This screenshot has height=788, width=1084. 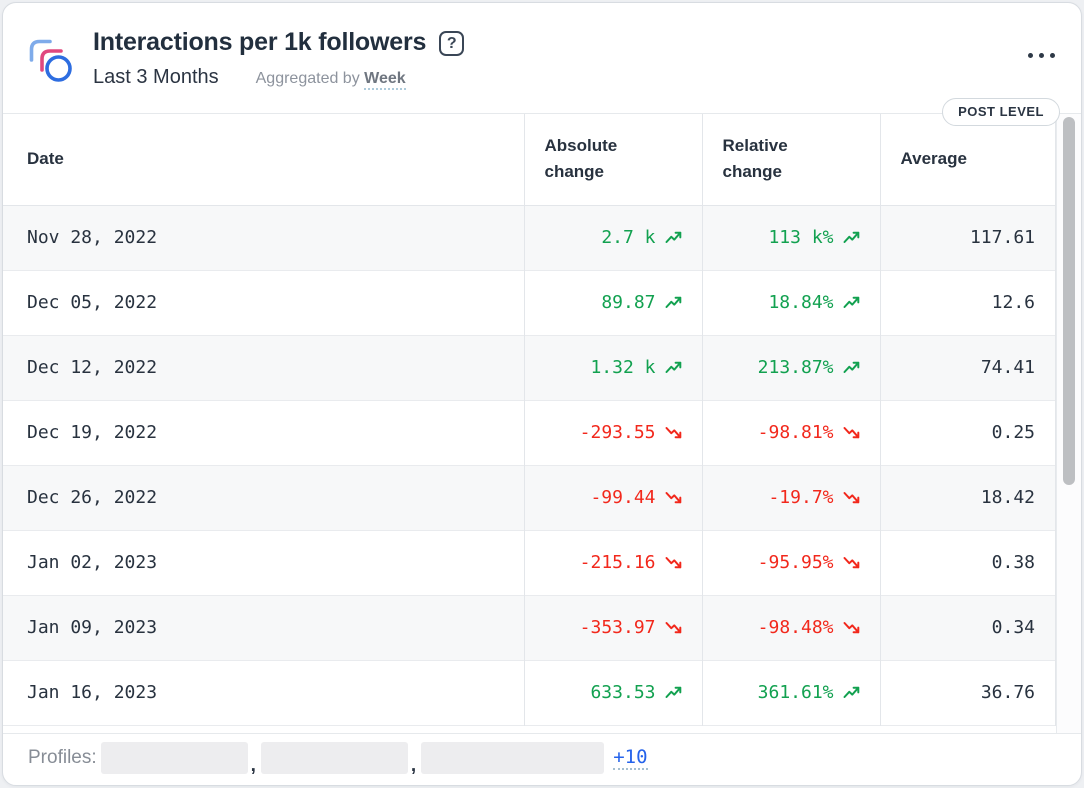 I want to click on profiles-label: Profiles:, so click(x=62, y=757).